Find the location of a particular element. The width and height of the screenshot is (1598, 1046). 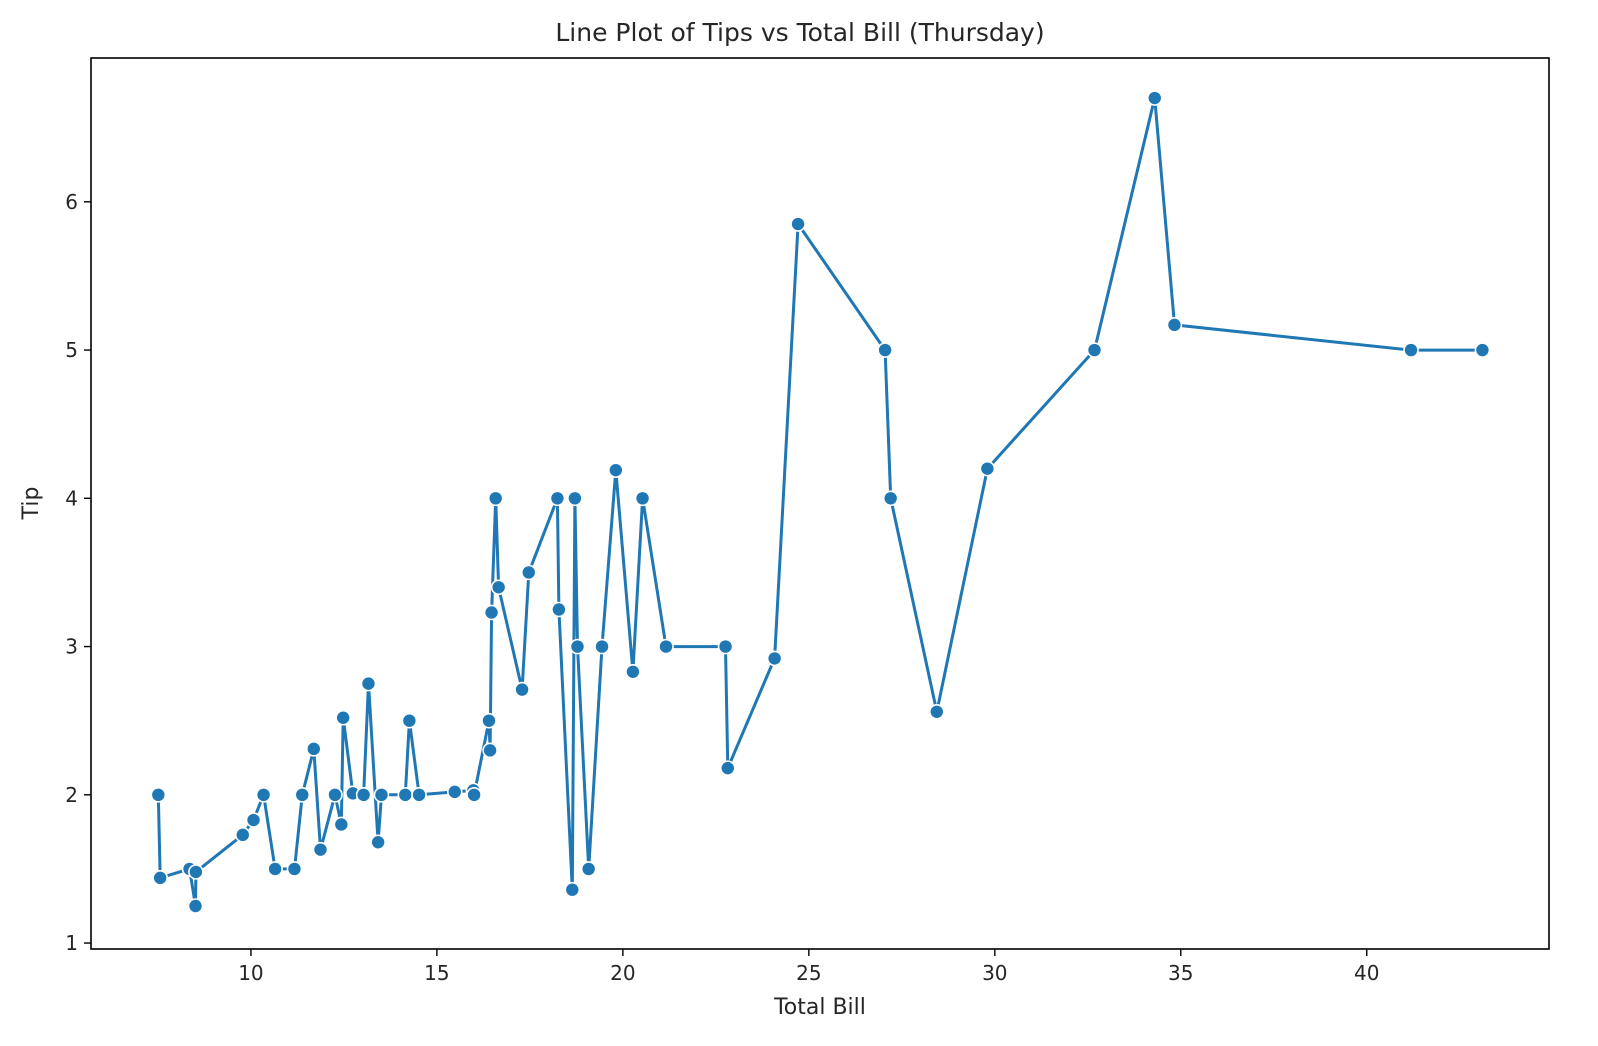

x-tick-label: 20 is located at coordinates (622, 973).